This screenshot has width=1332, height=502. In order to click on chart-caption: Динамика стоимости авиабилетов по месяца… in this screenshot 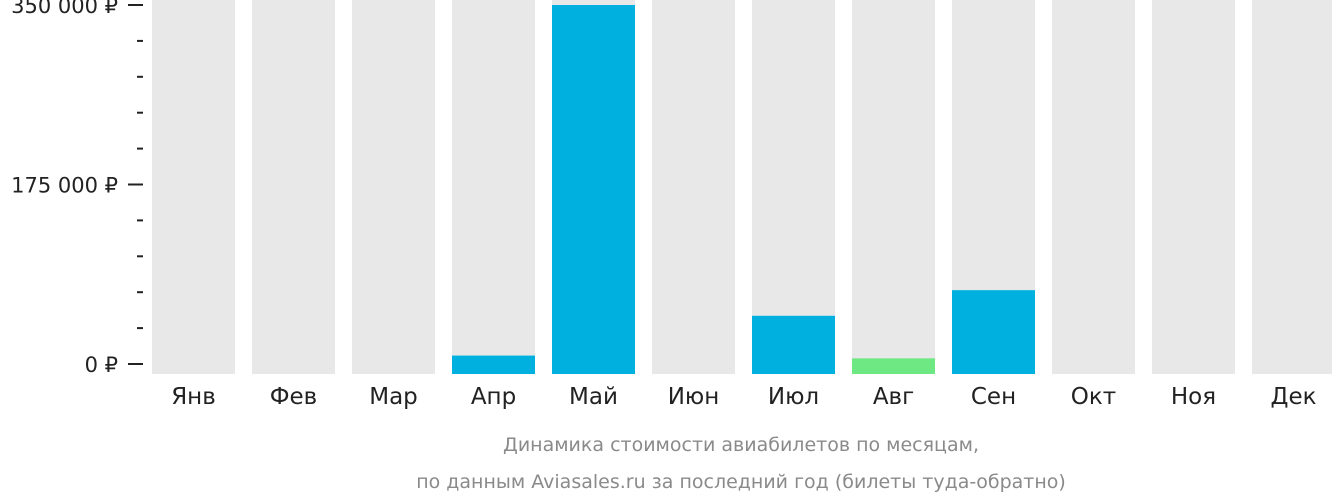, I will do `click(741, 463)`.